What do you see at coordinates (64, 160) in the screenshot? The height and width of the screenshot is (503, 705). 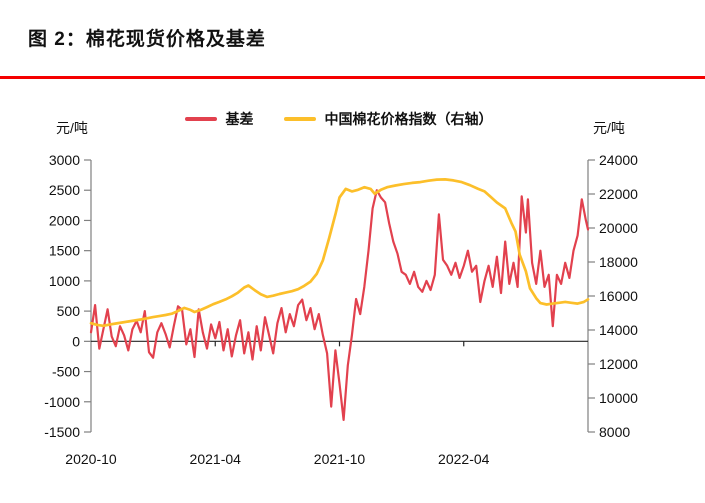 I see `left-axis-tick-label: 3000` at bounding box center [64, 160].